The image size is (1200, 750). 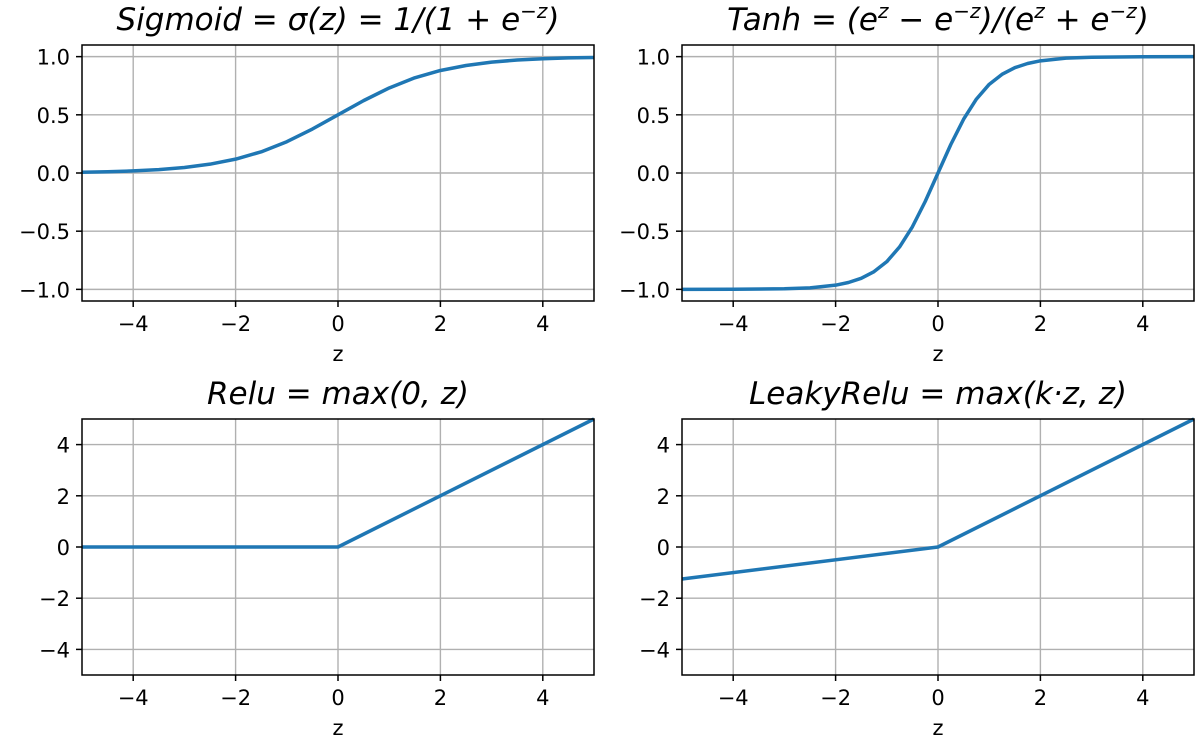 What do you see at coordinates (1040, 324) in the screenshot?
I see `tanh-x-tick-label: 2` at bounding box center [1040, 324].